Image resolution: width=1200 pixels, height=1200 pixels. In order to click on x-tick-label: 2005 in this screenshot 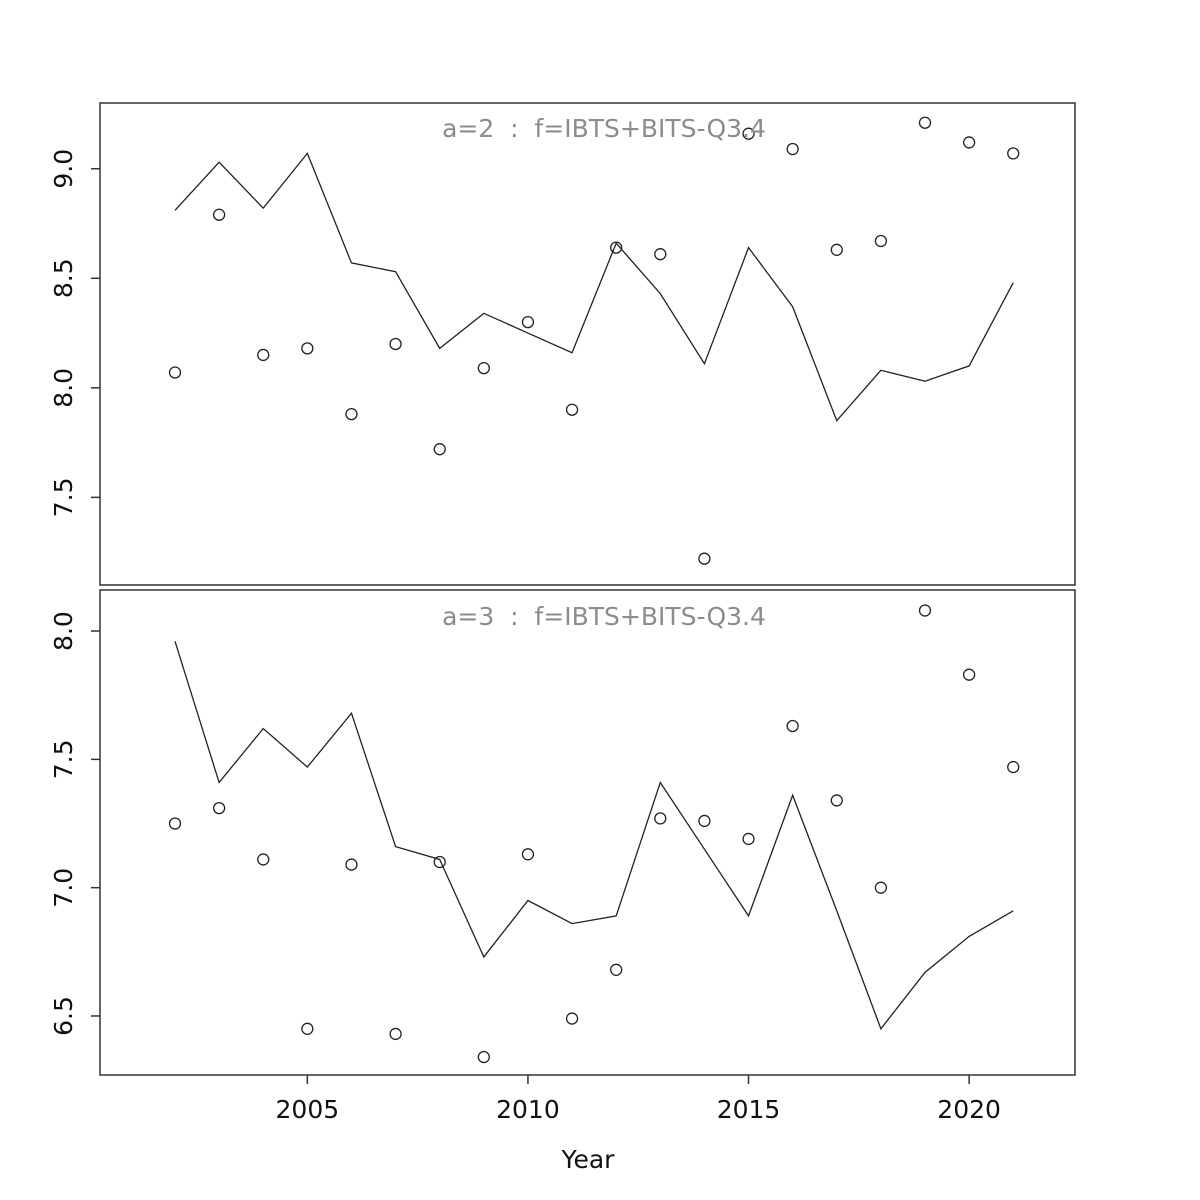, I will do `click(308, 1109)`.